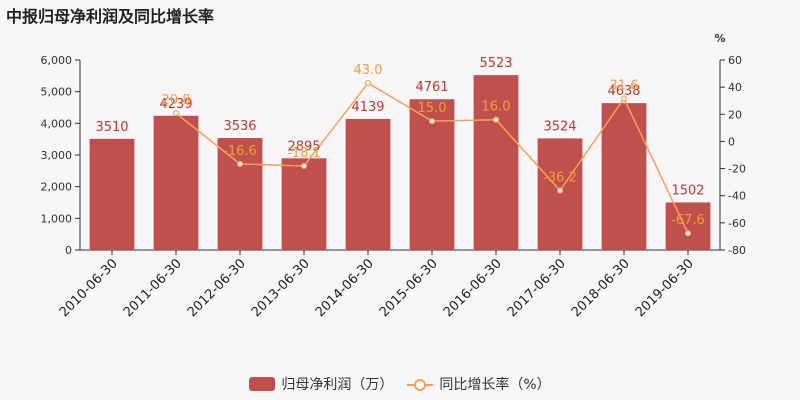  What do you see at coordinates (624, 86) in the screenshot?
I see `line-value-label: 31.6` at bounding box center [624, 86].